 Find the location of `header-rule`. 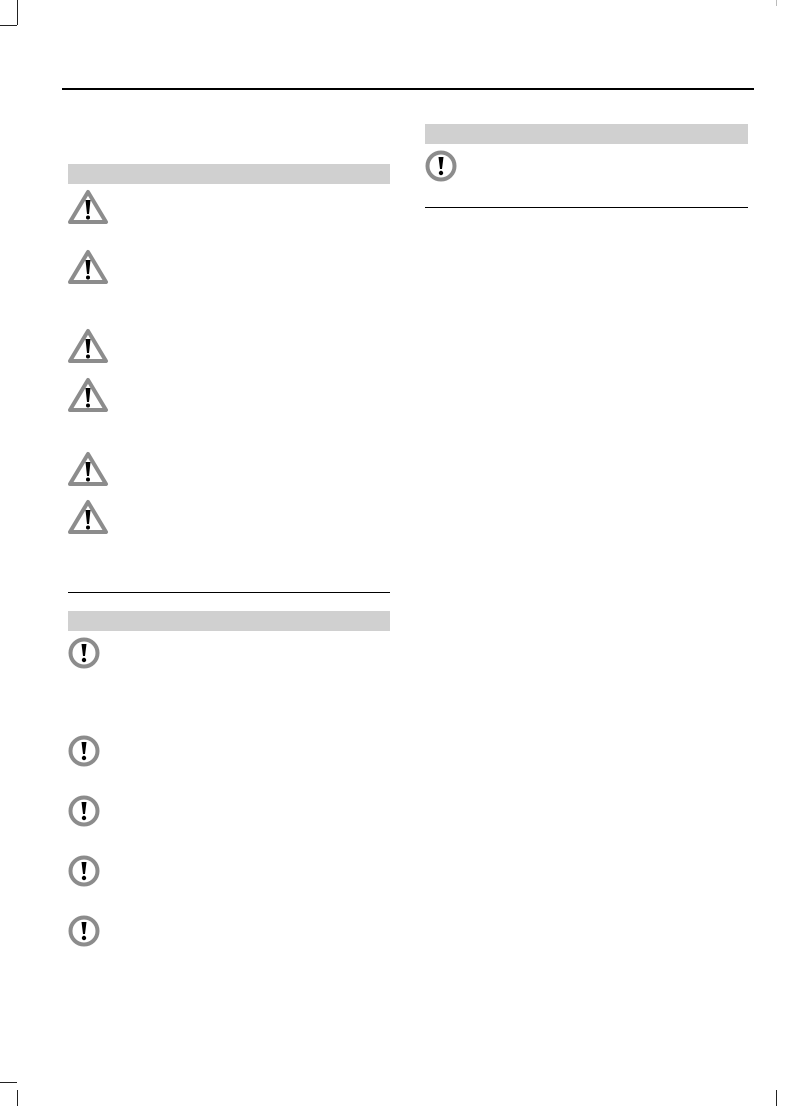

header-rule is located at coordinates (408, 89).